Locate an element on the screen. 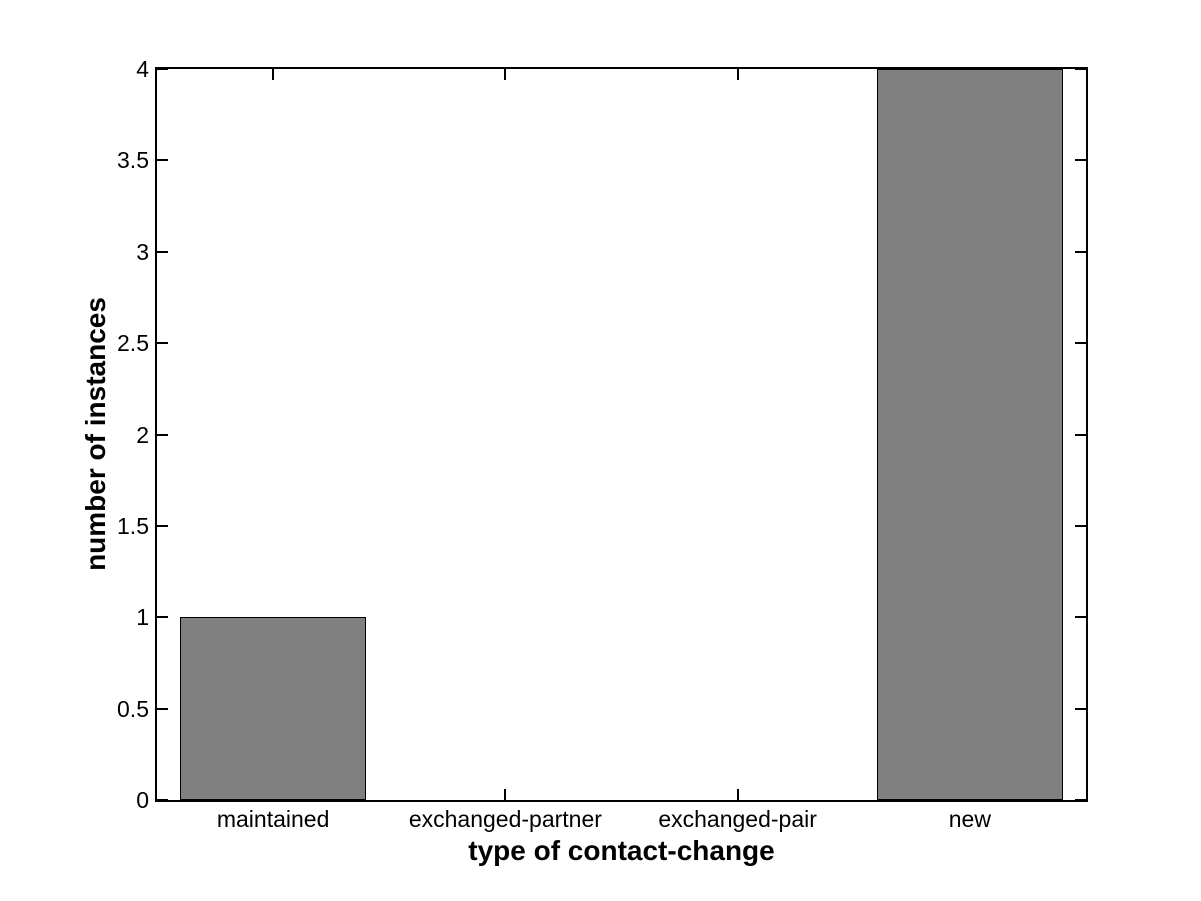  y-tick-label: 3.5 is located at coordinates (133, 160).